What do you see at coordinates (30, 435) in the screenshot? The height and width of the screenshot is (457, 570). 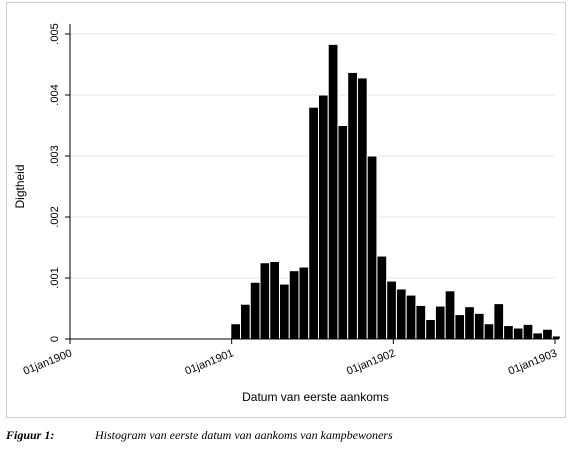 I see `figure-caption-label: Figuur 1:` at bounding box center [30, 435].